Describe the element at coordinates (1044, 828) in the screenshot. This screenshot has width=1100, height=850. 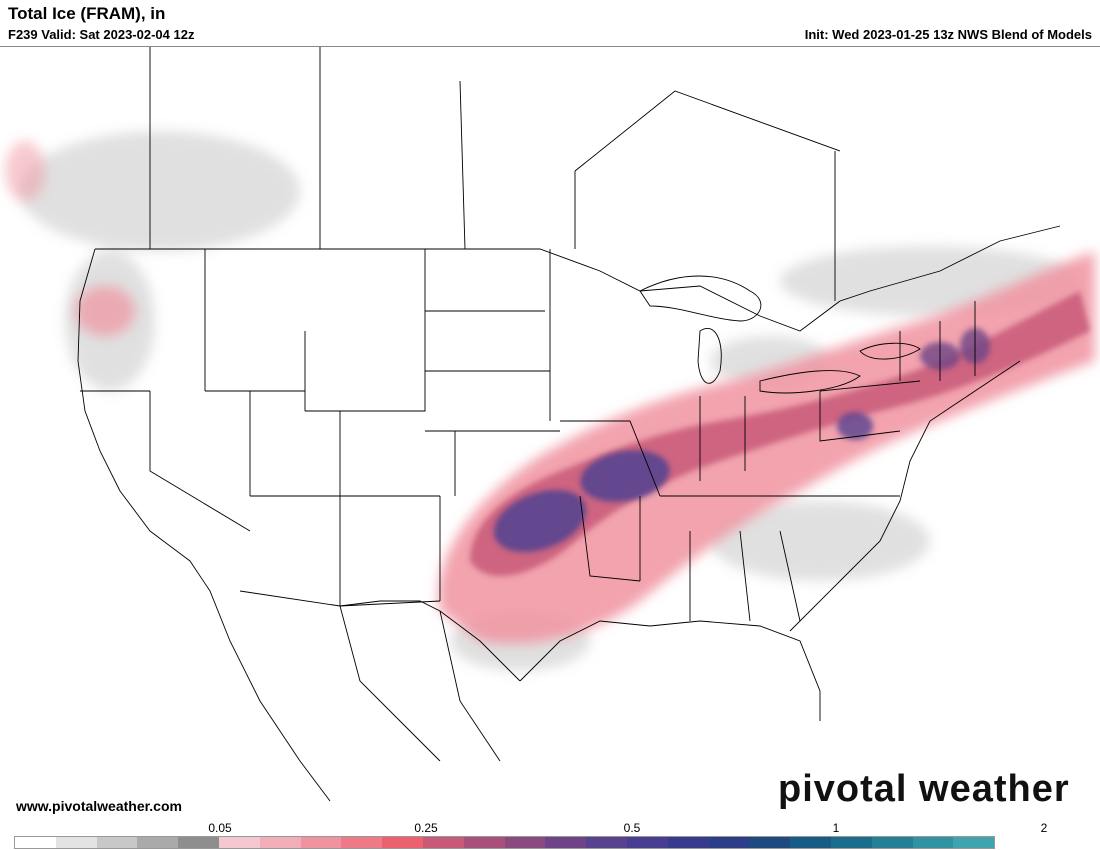
I see `colorbar-tick: 2` at that location.